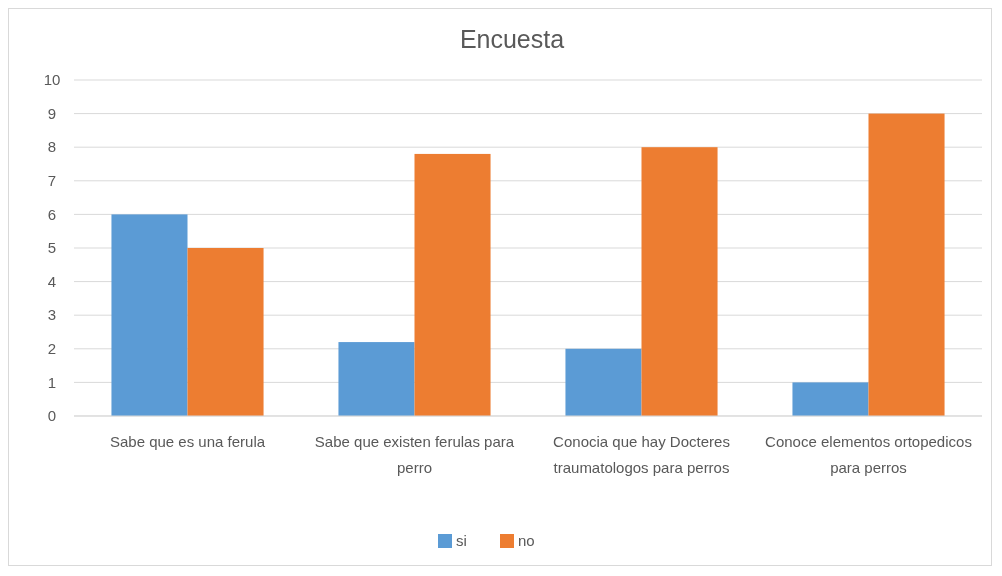  Describe the element at coordinates (52, 214) in the screenshot. I see `y-tick-label: 6` at that location.